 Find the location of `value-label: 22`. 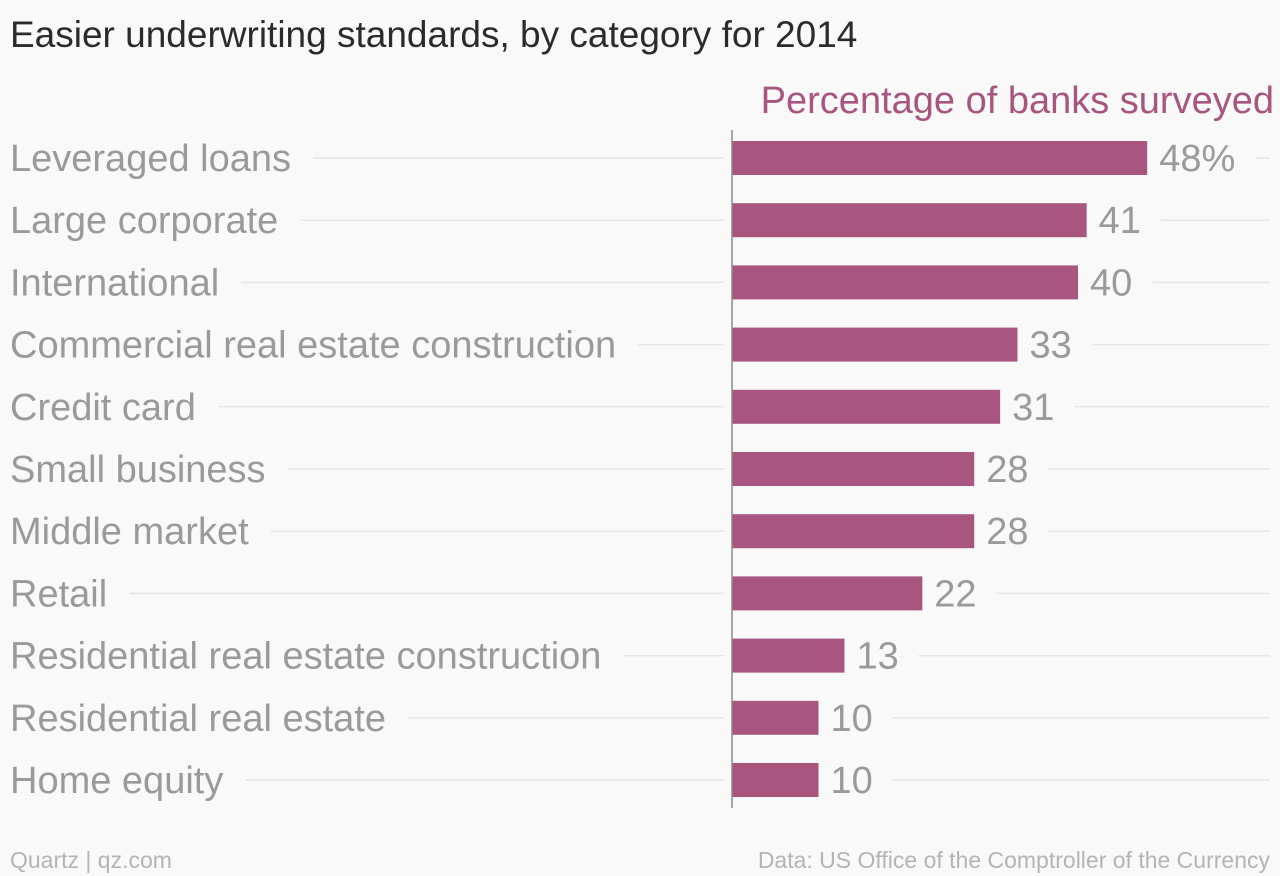

value-label: 22 is located at coordinates (955, 594).